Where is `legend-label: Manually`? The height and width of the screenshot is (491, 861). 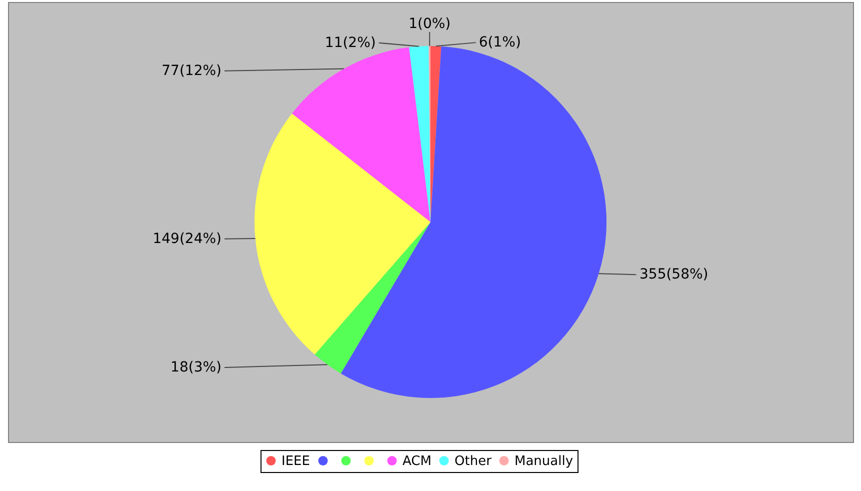
legend-label: Manually is located at coordinates (544, 461).